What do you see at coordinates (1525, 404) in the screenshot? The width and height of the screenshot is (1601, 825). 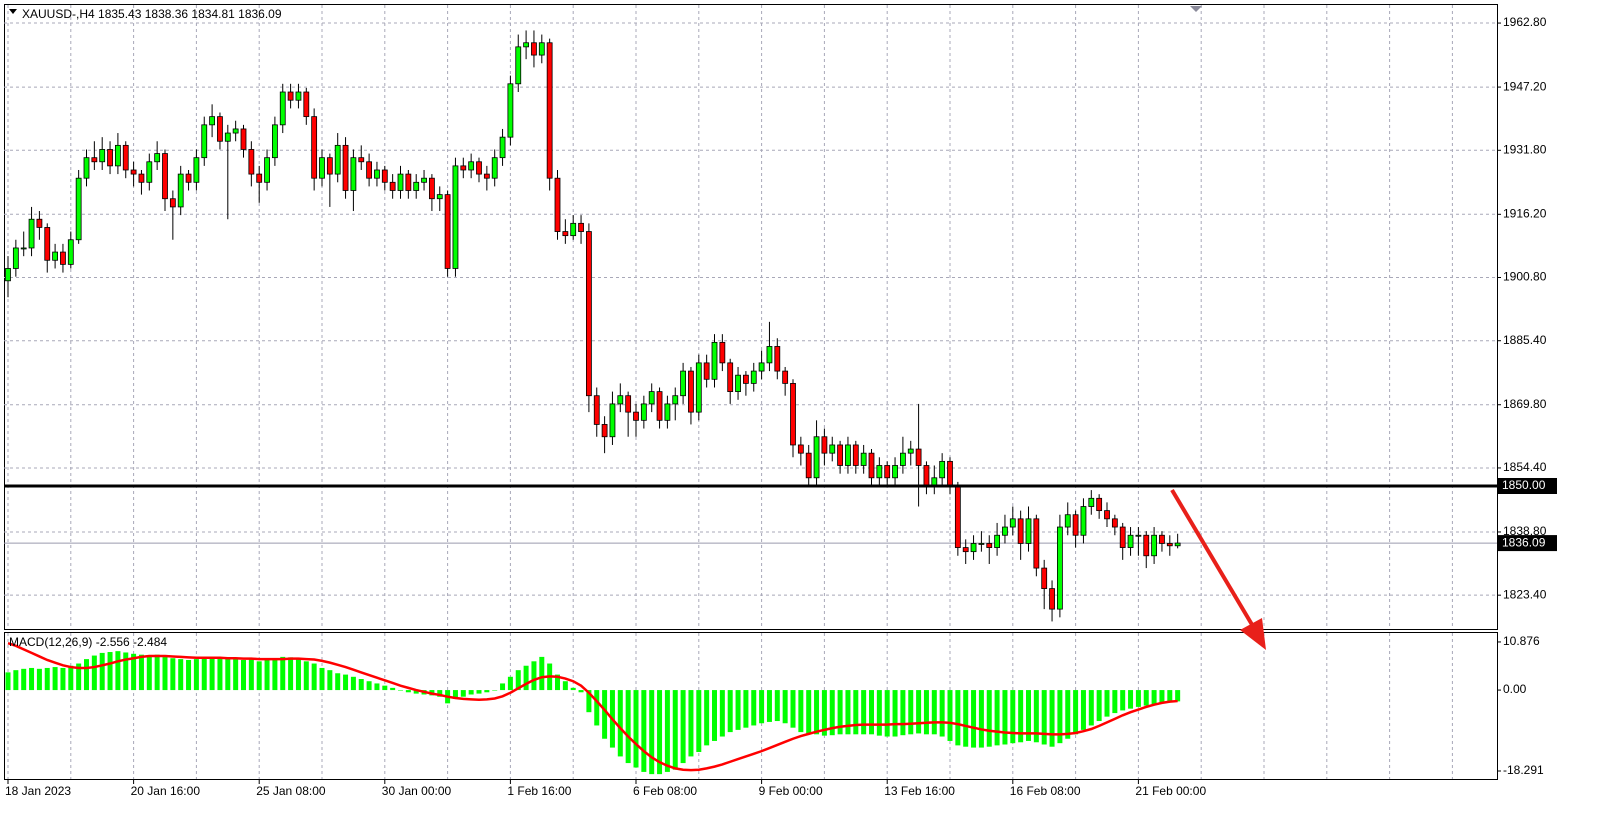 I see `y-tick-label: 1869.80` at bounding box center [1525, 404].